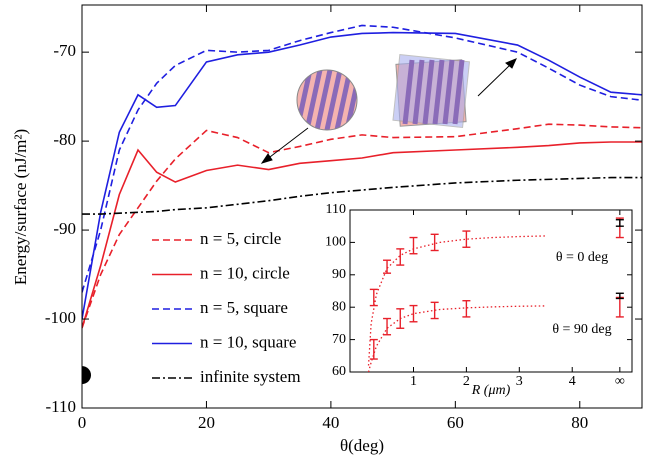 The height and width of the screenshot is (462, 652). I want to click on inset-y-tick-label: 110, so click(336, 209).